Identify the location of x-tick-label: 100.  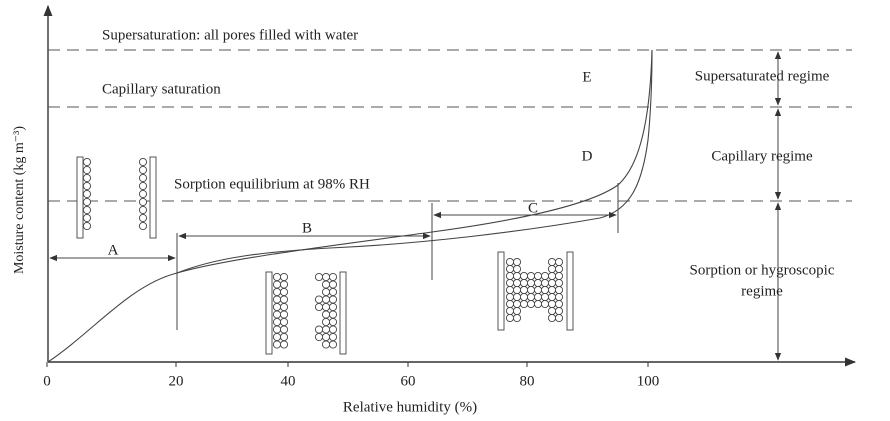
(648, 381).